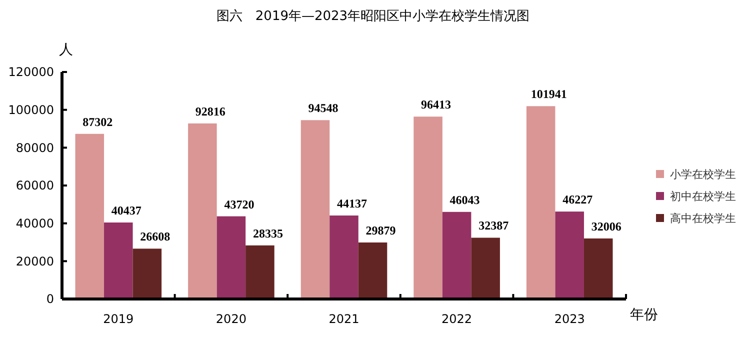 This screenshot has height=339, width=746. I want to click on data-label: 96413, so click(436, 105).